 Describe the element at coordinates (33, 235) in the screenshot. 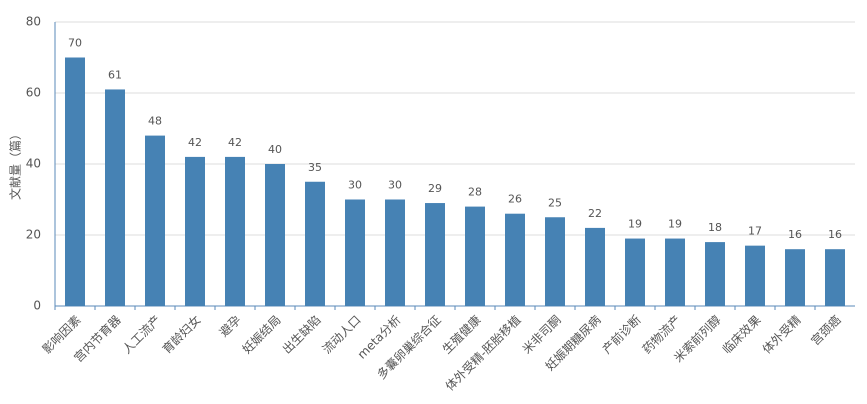

I see `y-tick-label: 20` at that location.